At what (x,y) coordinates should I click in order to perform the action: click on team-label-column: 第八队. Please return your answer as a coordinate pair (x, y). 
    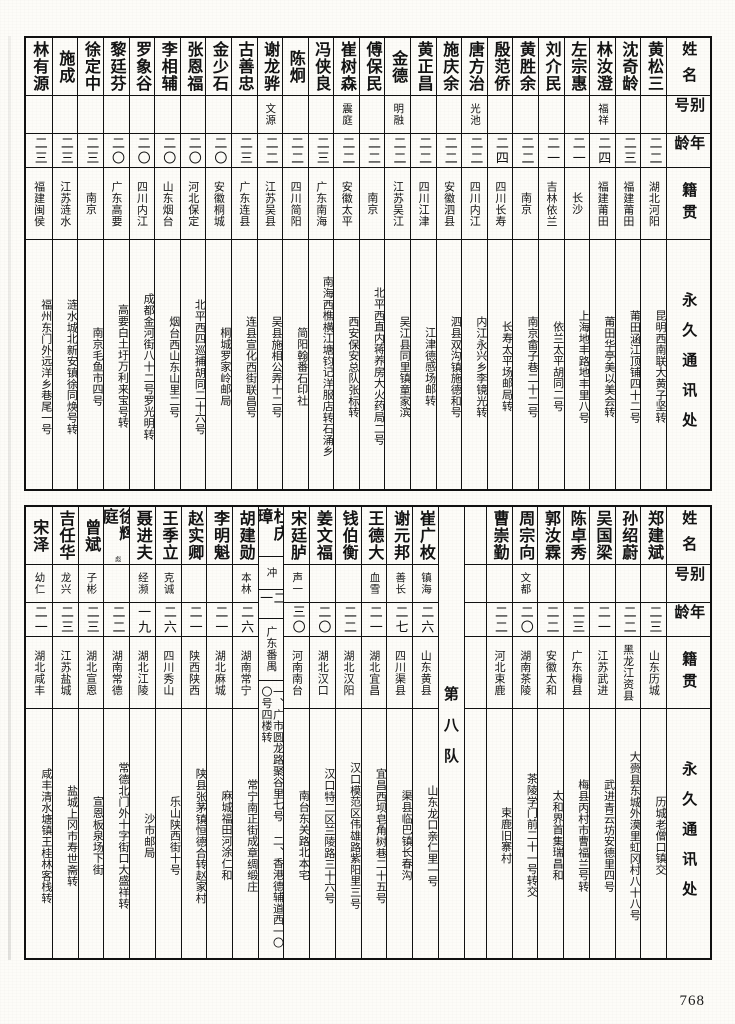
    Looking at the image, I should click on (450, 732).